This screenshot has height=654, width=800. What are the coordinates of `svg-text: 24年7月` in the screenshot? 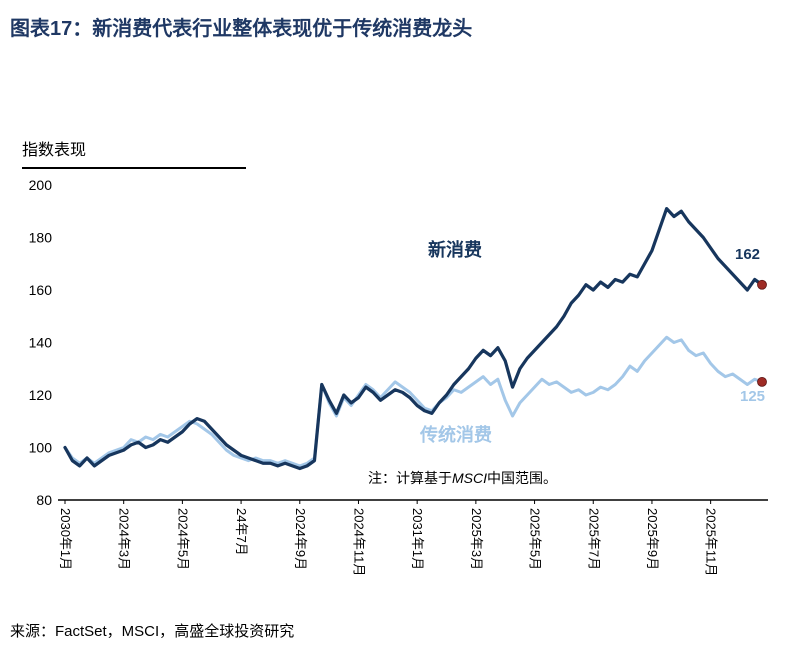 It's located at (241, 532).